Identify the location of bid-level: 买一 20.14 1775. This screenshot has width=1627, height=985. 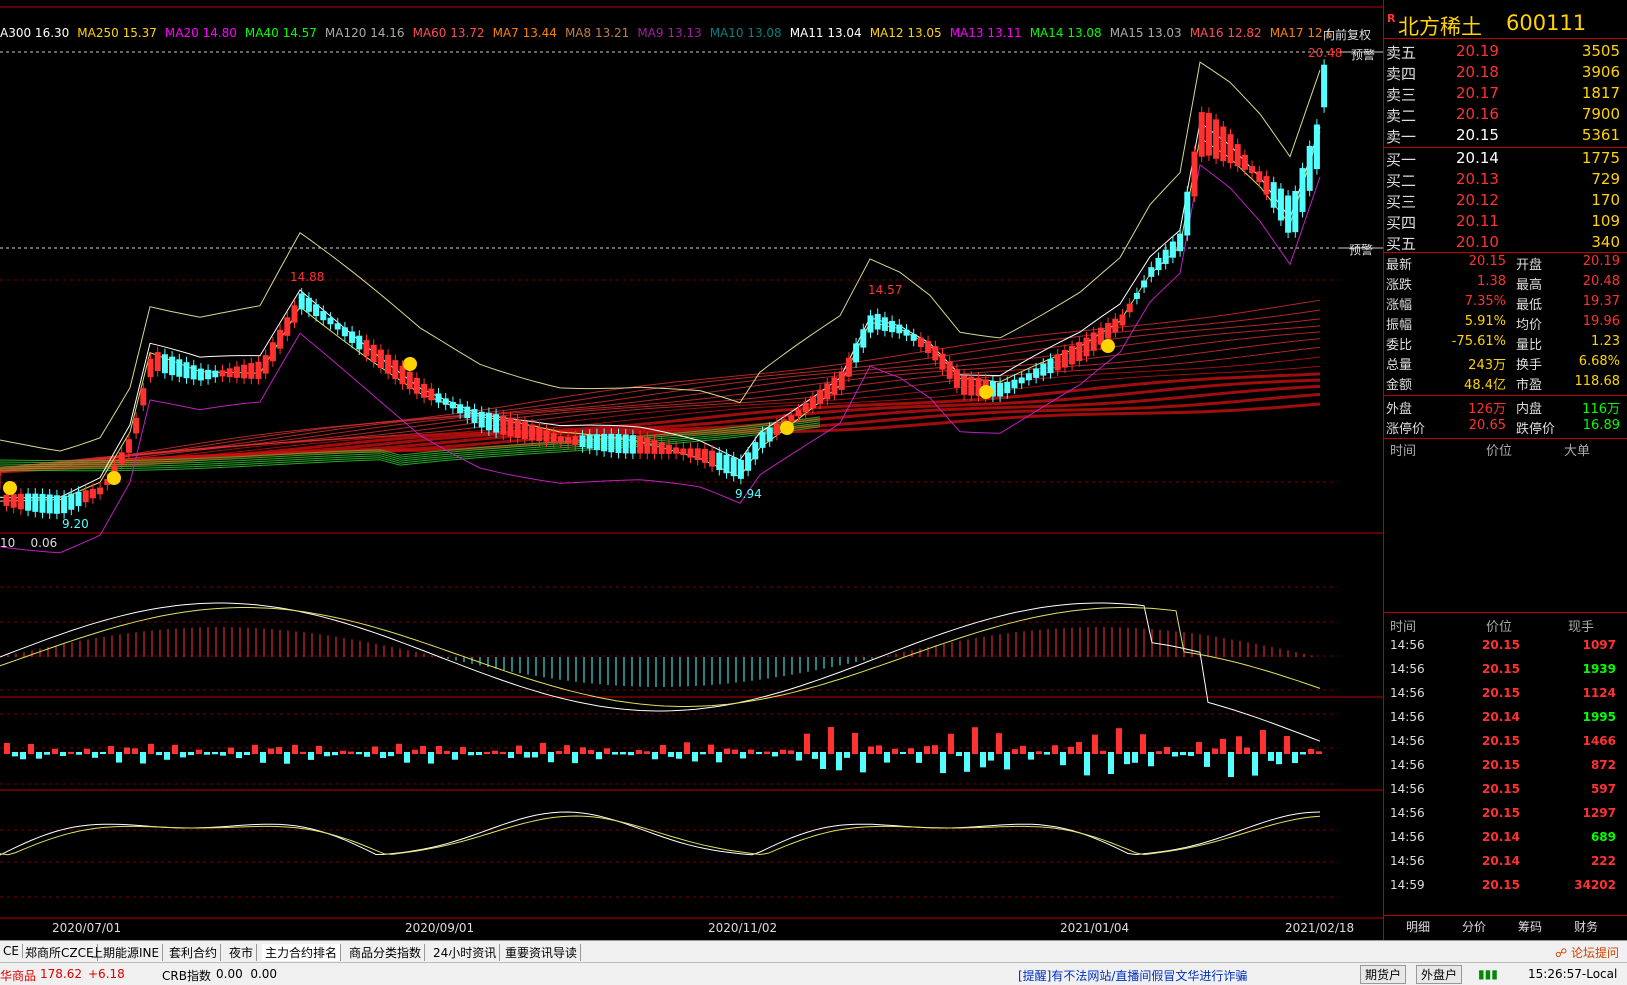
(1505, 159).